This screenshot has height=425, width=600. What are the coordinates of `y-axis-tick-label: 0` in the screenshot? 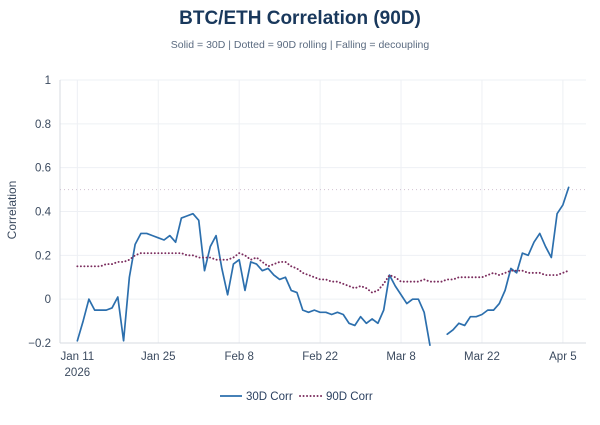 It's located at (48, 300).